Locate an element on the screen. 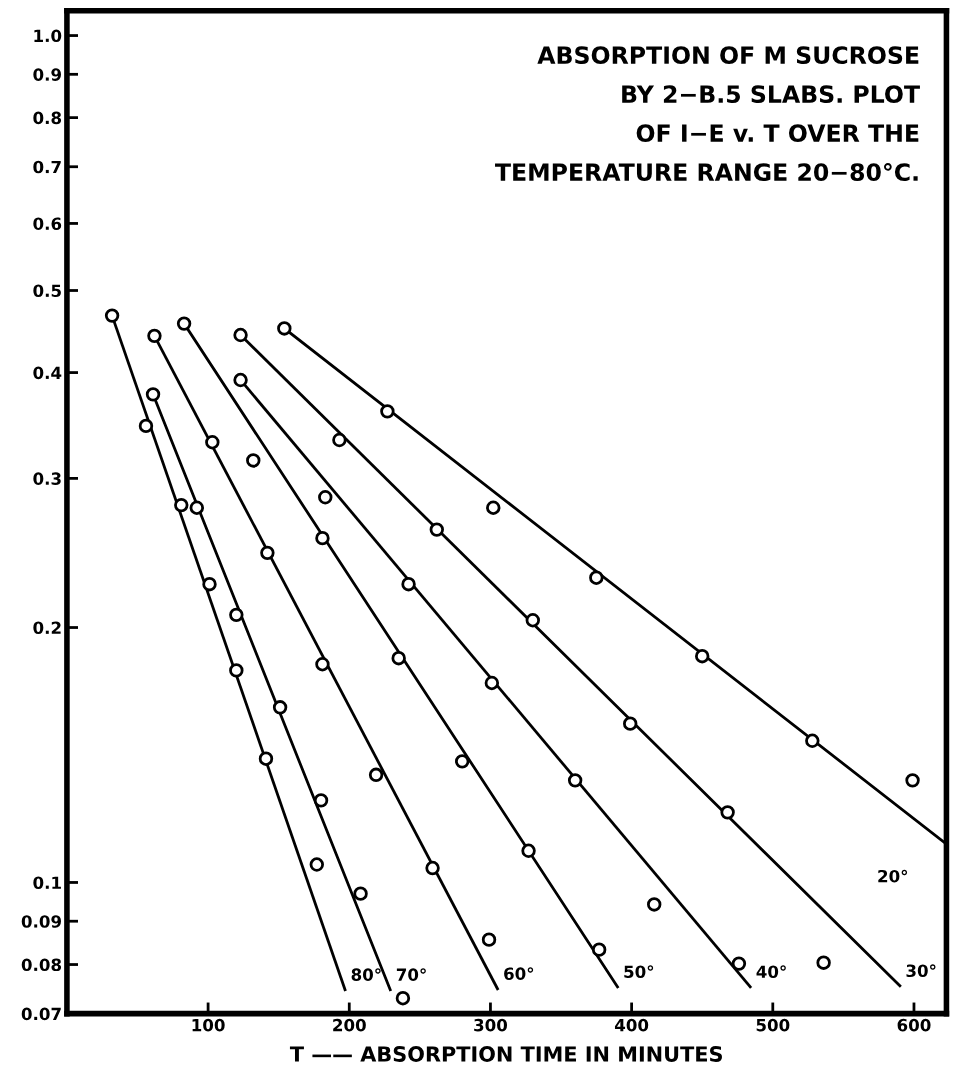  x-tick-label: 300 is located at coordinates (491, 1025).